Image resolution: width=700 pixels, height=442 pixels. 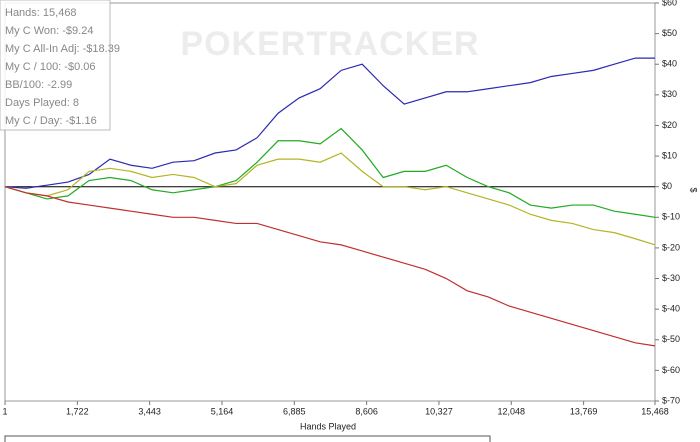 What do you see at coordinates (669, 94) in the screenshot?
I see `y-tick-label: $30` at bounding box center [669, 94].